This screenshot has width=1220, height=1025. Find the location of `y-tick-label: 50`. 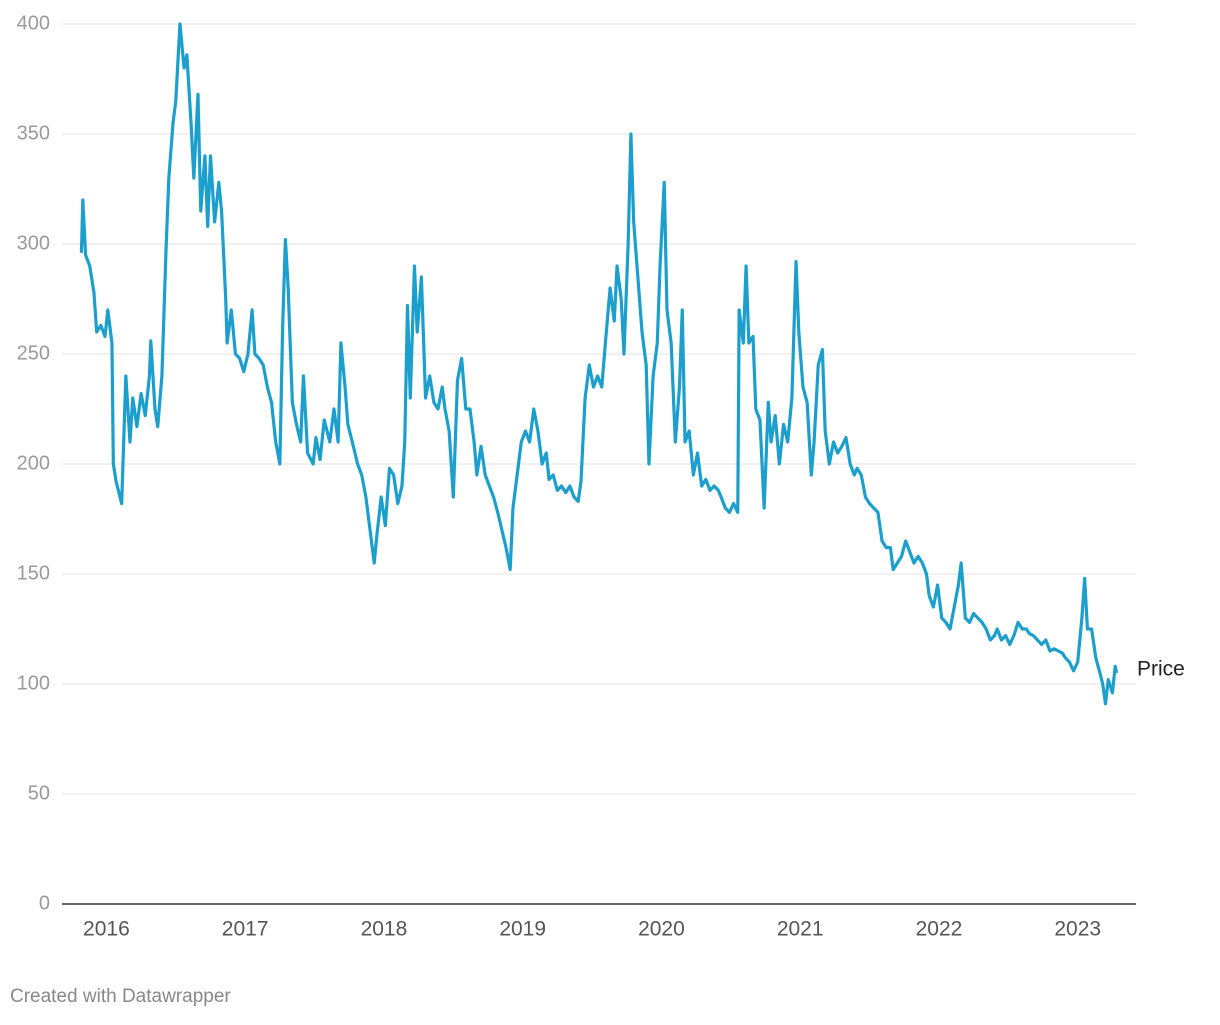

y-tick-label: 50 is located at coordinates (39, 793).